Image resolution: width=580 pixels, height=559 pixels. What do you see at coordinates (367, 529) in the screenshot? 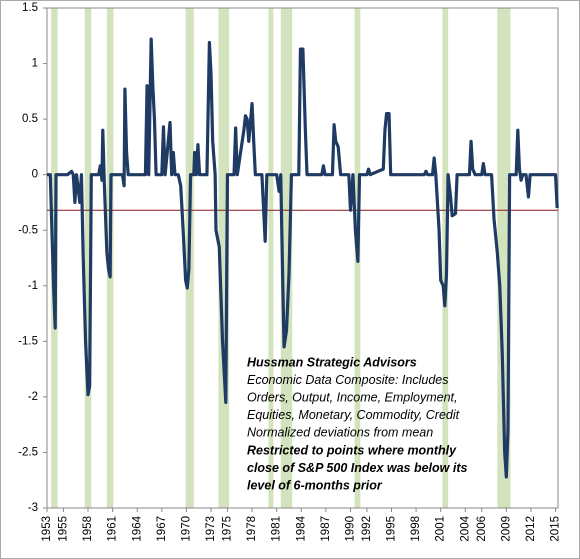
I see `x-tick-label: 1992` at bounding box center [367, 529].